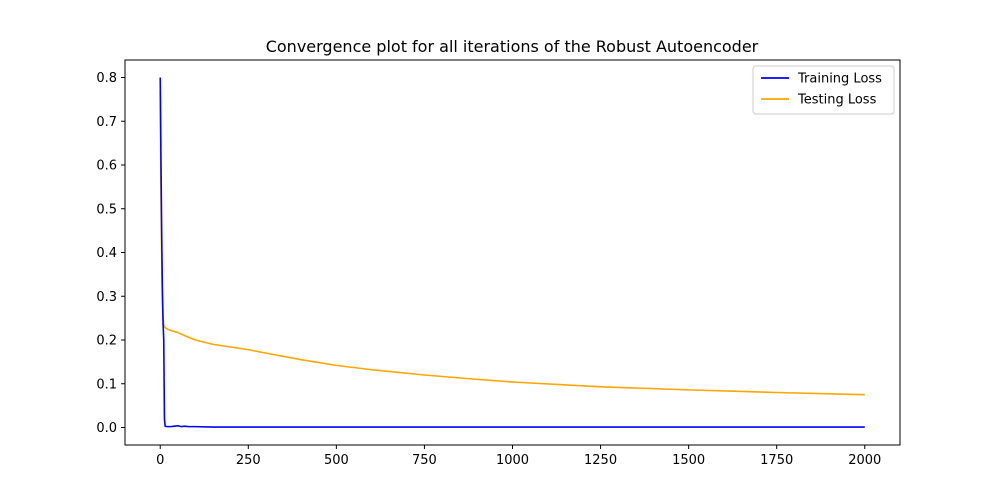 The width and height of the screenshot is (1000, 500). I want to click on y-tick-label: 0.5, so click(106, 209).